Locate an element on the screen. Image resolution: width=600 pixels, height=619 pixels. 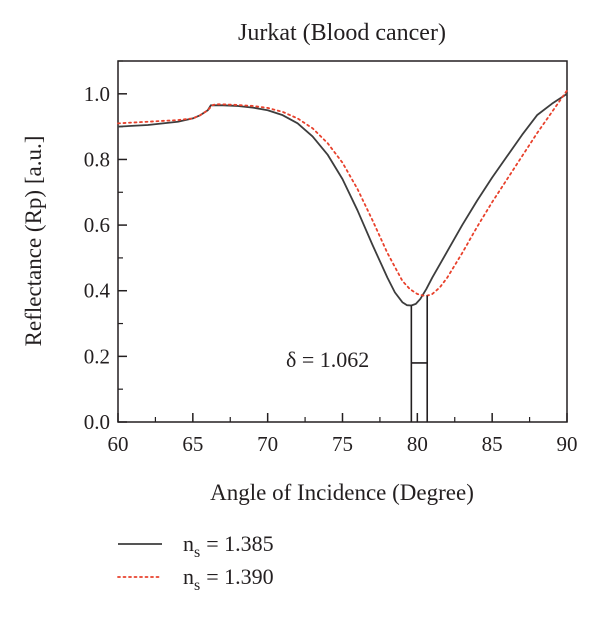
delta-annotation: δ = 1.062 is located at coordinates (327, 359).